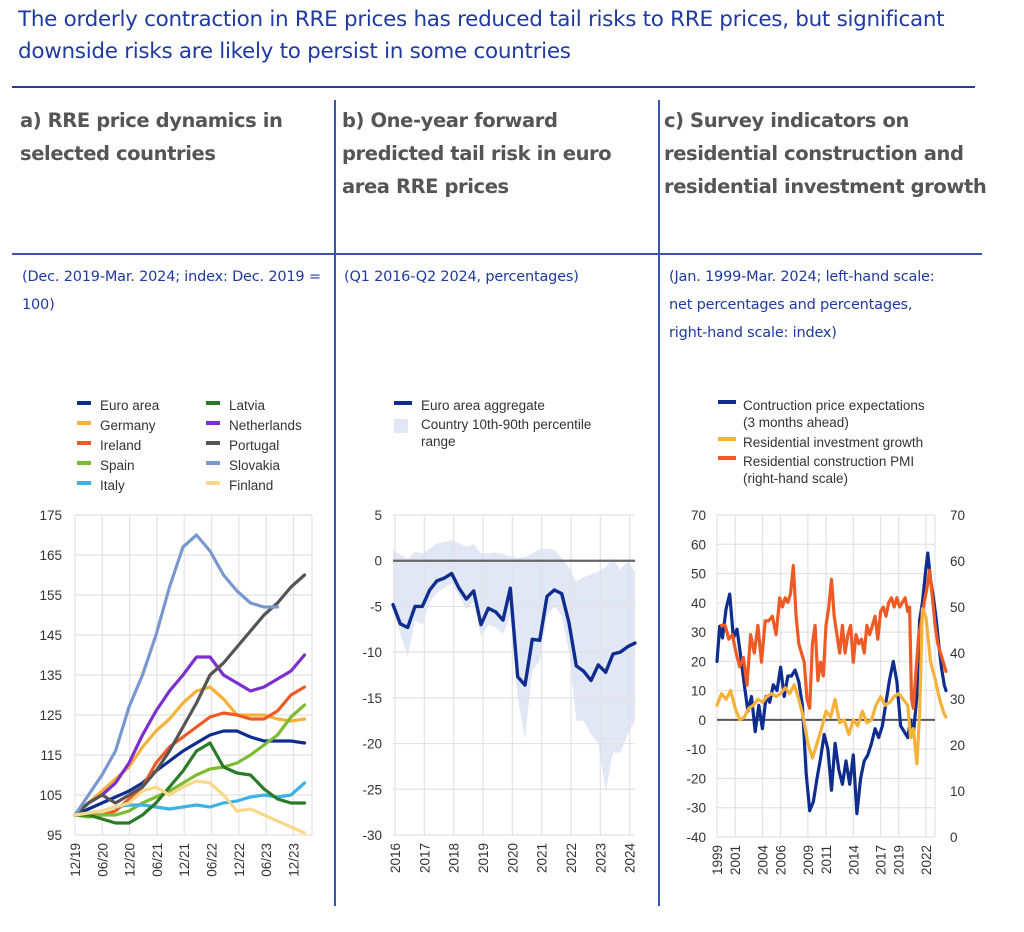 This screenshot has width=1024, height=932. Describe the element at coordinates (372, 835) in the screenshot. I see `panel-b-ytick-label: -30` at that location.